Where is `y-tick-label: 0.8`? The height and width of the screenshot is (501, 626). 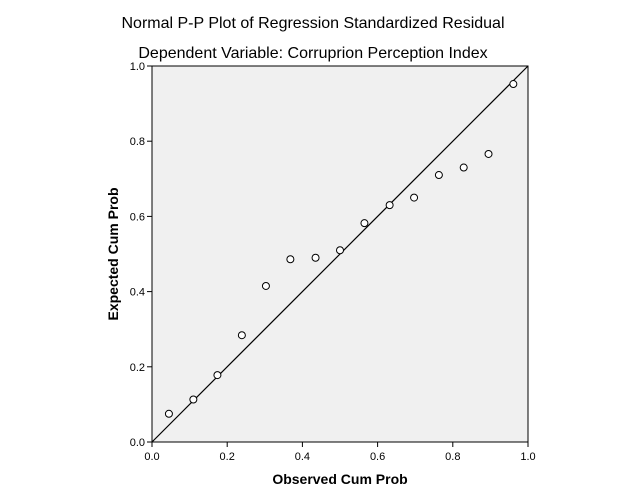
y-tick-label: 0.8 is located at coordinates (137, 142).